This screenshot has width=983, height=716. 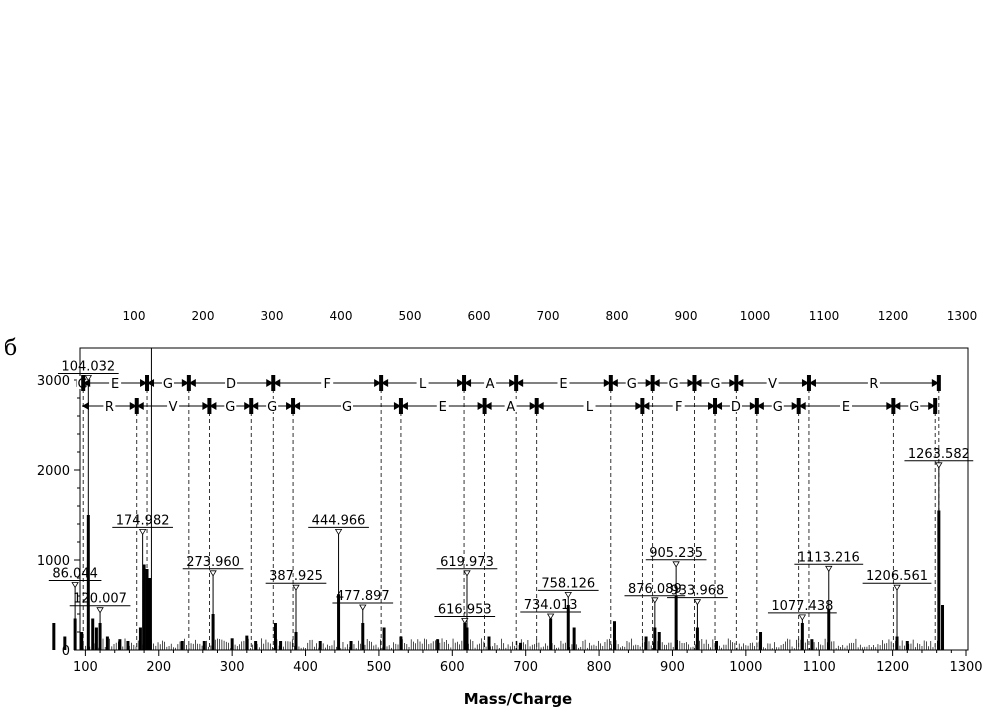 I want to click on top-sequence-residue-label: L, so click(x=423, y=384).